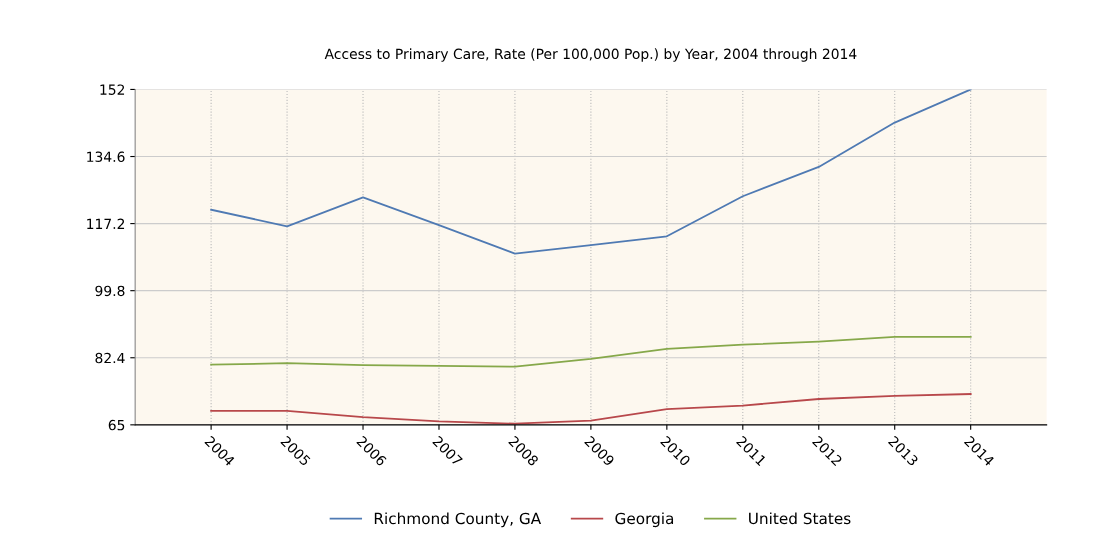 The height and width of the screenshot is (559, 1117). Describe the element at coordinates (112, 89) in the screenshot. I see `y-tick-label: 152` at that location.